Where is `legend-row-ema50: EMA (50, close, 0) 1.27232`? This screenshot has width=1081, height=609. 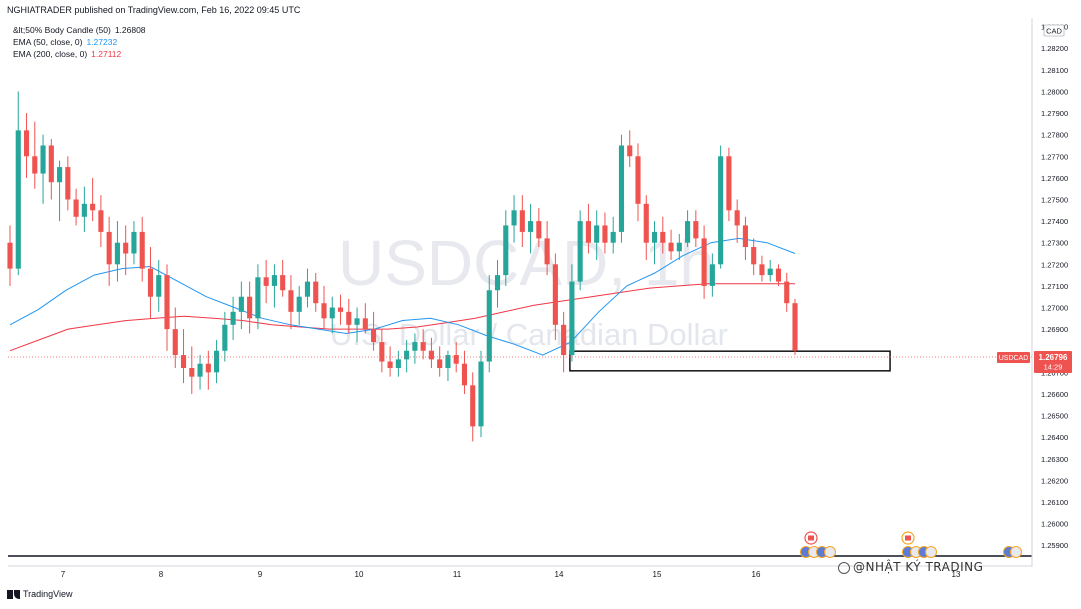 legend-row-ema50: EMA (50, close, 0) 1.27232 is located at coordinates (65, 42).